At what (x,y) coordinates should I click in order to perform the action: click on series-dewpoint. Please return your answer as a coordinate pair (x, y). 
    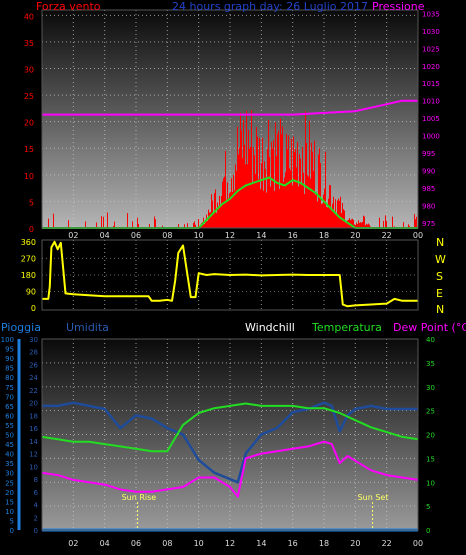
    Looking at the image, I should click on (230, 469).